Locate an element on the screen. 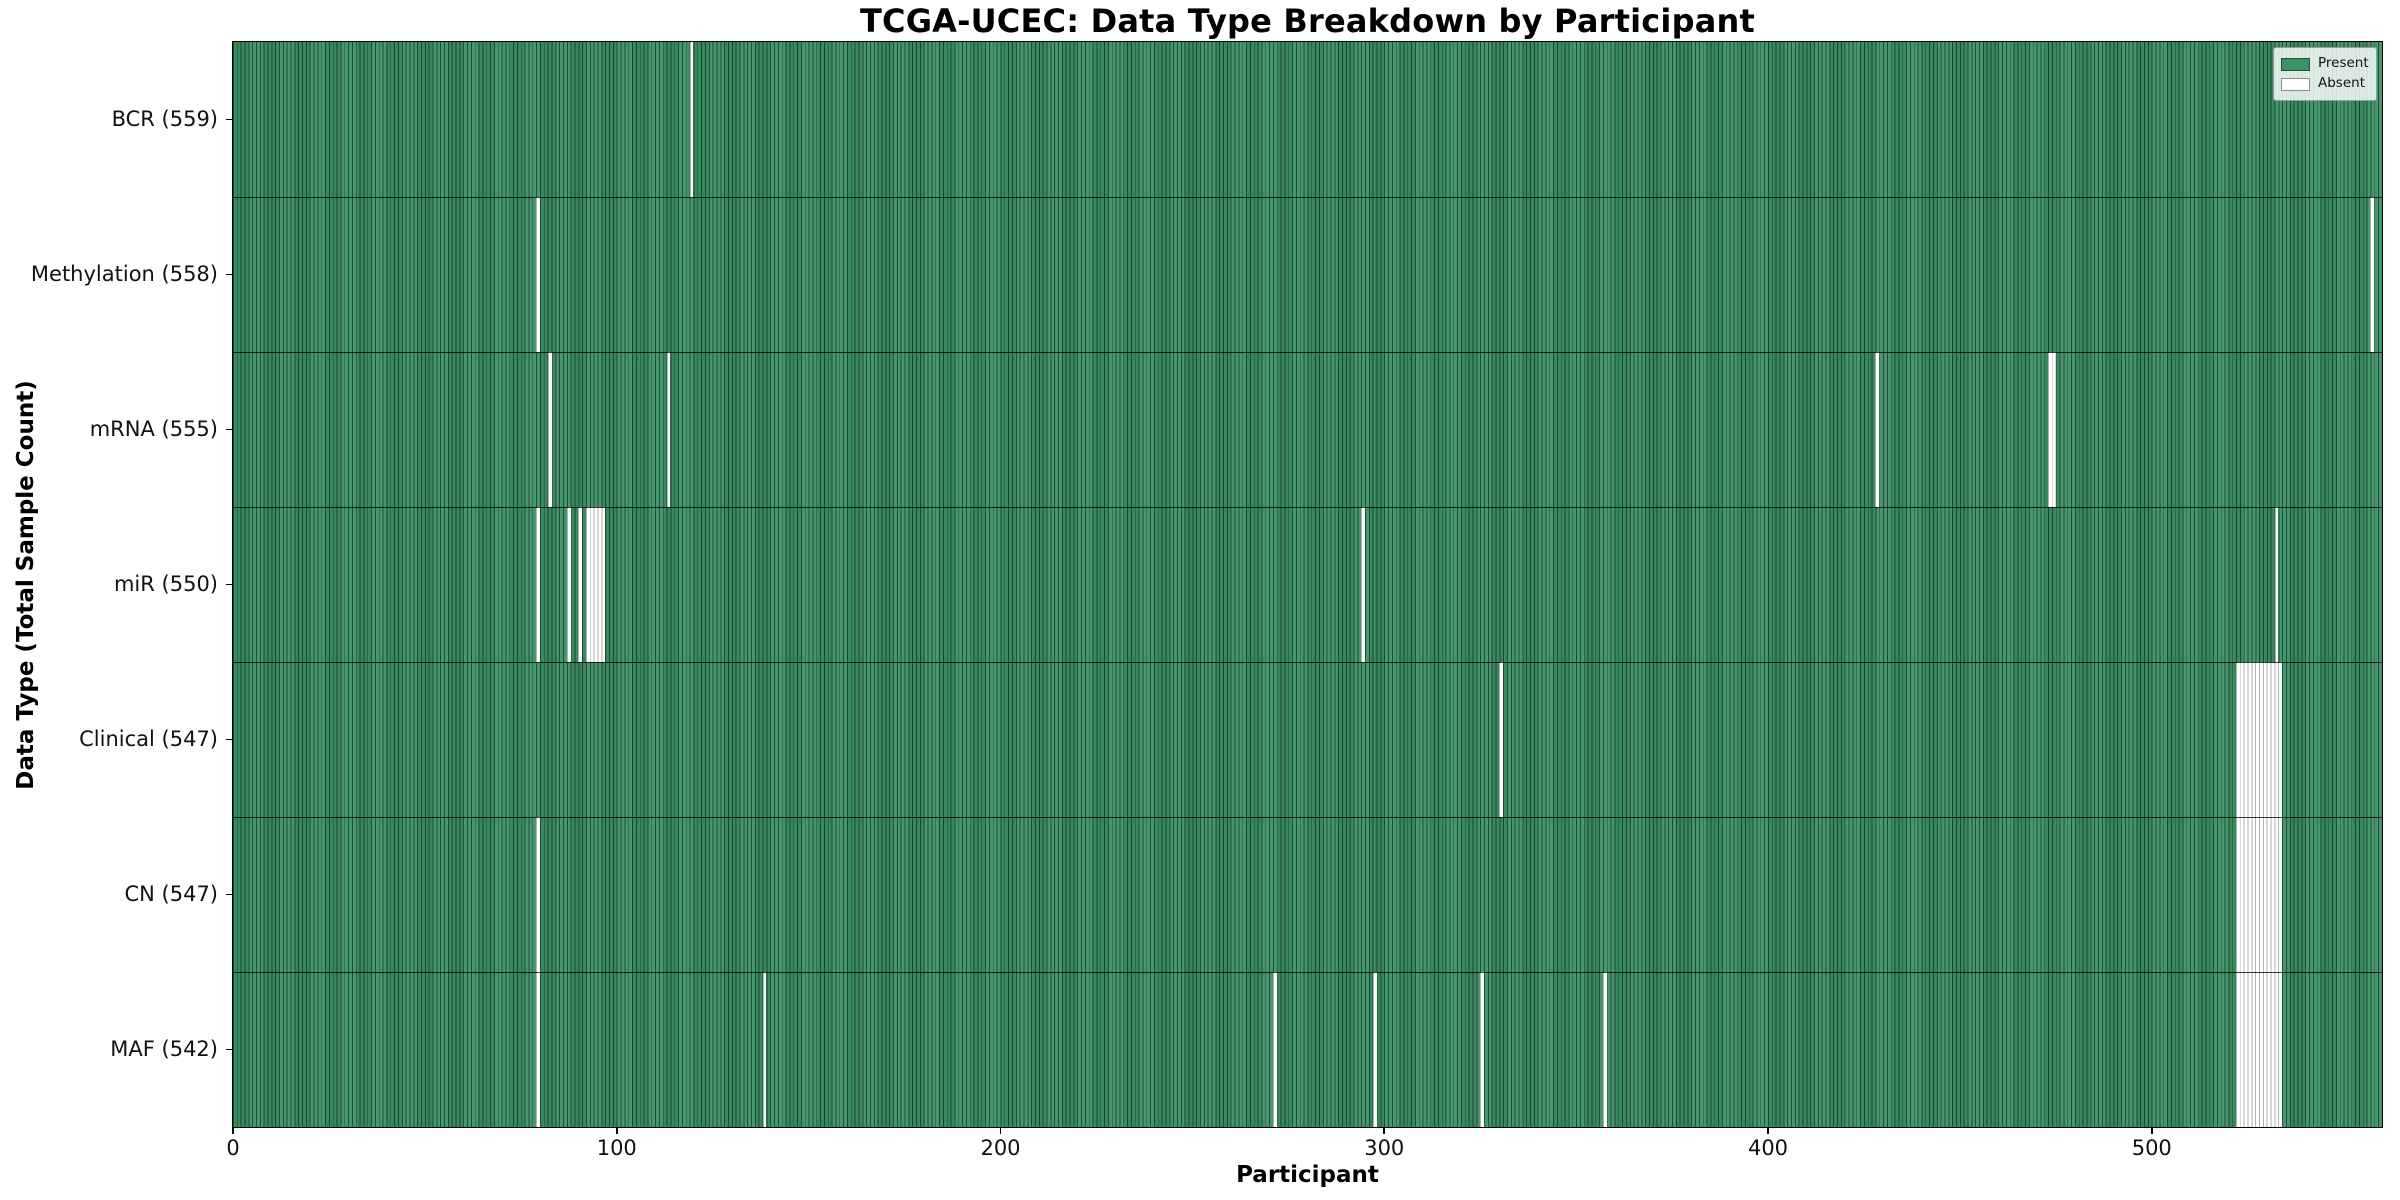 This screenshot has width=2400, height=1200. x-tick-label-300: 300 is located at coordinates (1384, 1148).